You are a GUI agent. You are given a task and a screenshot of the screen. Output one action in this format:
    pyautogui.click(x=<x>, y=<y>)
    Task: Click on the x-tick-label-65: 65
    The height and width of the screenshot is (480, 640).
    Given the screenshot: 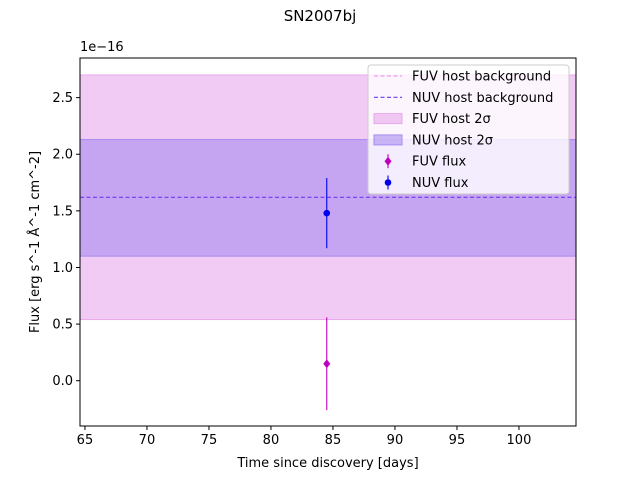 What is the action you would take?
    pyautogui.click(x=85, y=440)
    